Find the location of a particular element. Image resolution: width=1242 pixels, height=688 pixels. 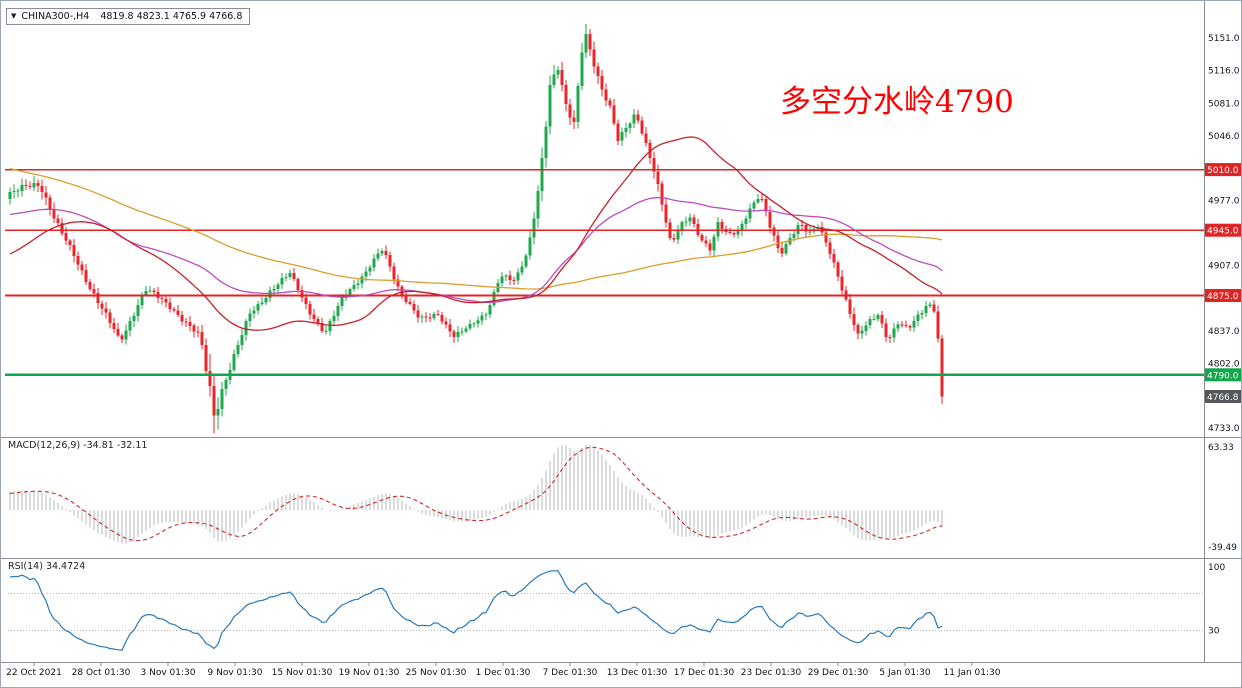

macd-label: MACD(12,26,9) -34.81 -32.11 is located at coordinates (78, 445).